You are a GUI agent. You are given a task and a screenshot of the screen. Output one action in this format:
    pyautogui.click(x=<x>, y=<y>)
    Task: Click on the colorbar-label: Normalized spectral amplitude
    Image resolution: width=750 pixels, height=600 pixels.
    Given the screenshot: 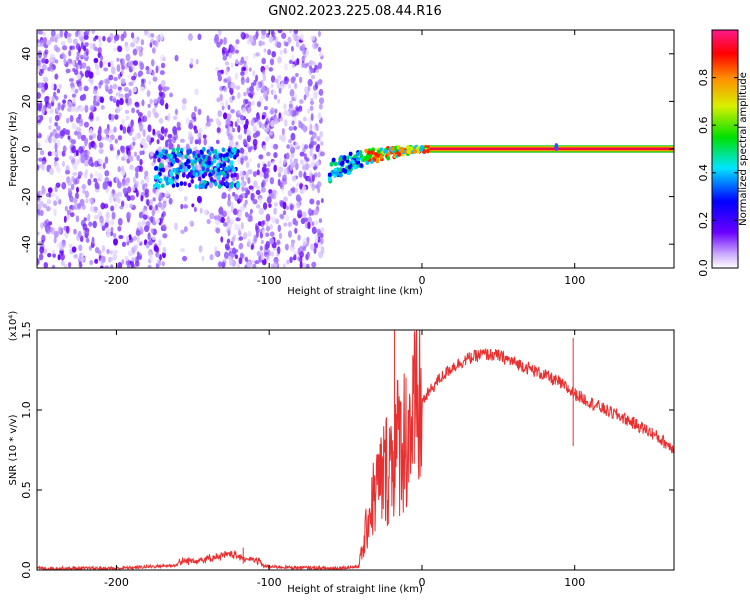 What is the action you would take?
    pyautogui.click(x=743, y=149)
    